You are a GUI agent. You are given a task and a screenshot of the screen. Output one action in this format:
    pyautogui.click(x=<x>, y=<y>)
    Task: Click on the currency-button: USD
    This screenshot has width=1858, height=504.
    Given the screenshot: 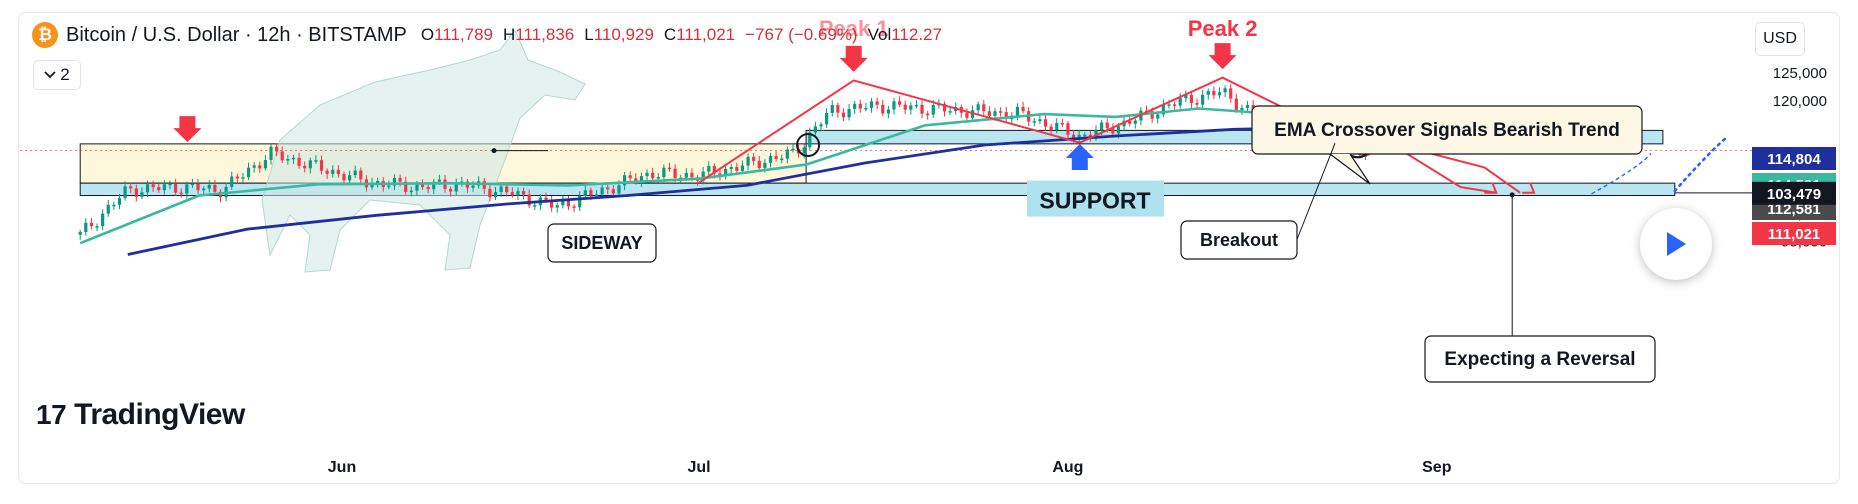 What is the action you would take?
    pyautogui.click(x=1780, y=39)
    